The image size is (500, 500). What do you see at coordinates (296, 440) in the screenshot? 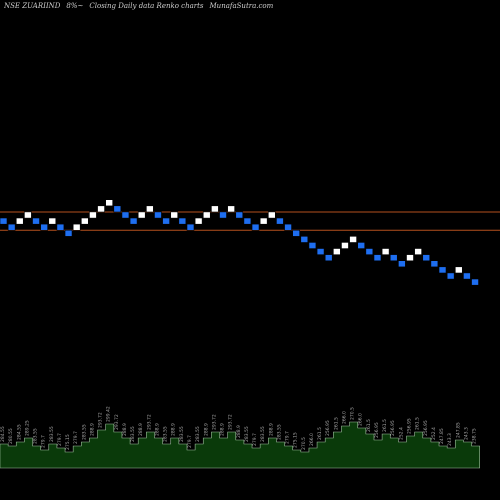
I see `volume-label-36: 275.15` at bounding box center [296, 440].